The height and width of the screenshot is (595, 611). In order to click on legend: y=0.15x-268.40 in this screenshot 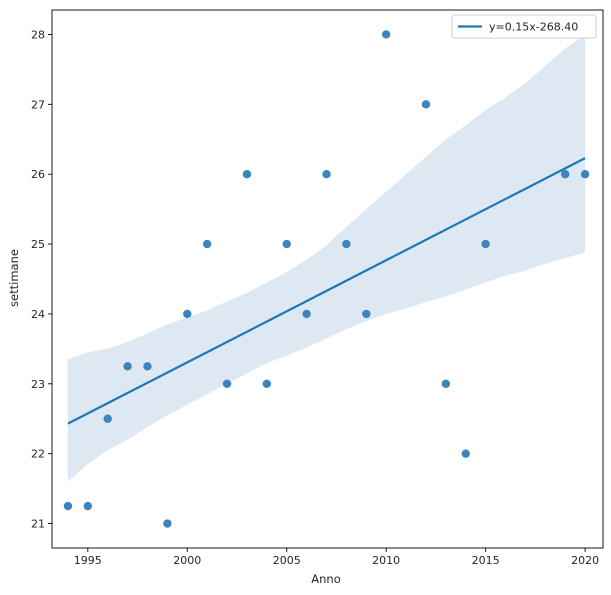, I will do `click(524, 26)`.